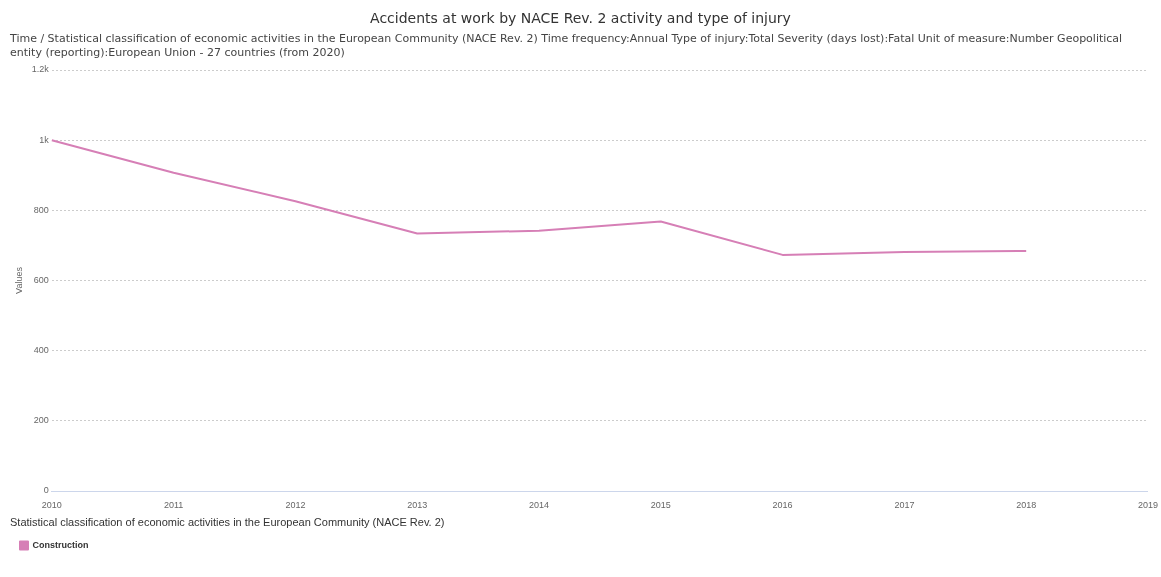 The width and height of the screenshot is (1161, 577). I want to click on x-tick-label: 2019, so click(1147, 504).